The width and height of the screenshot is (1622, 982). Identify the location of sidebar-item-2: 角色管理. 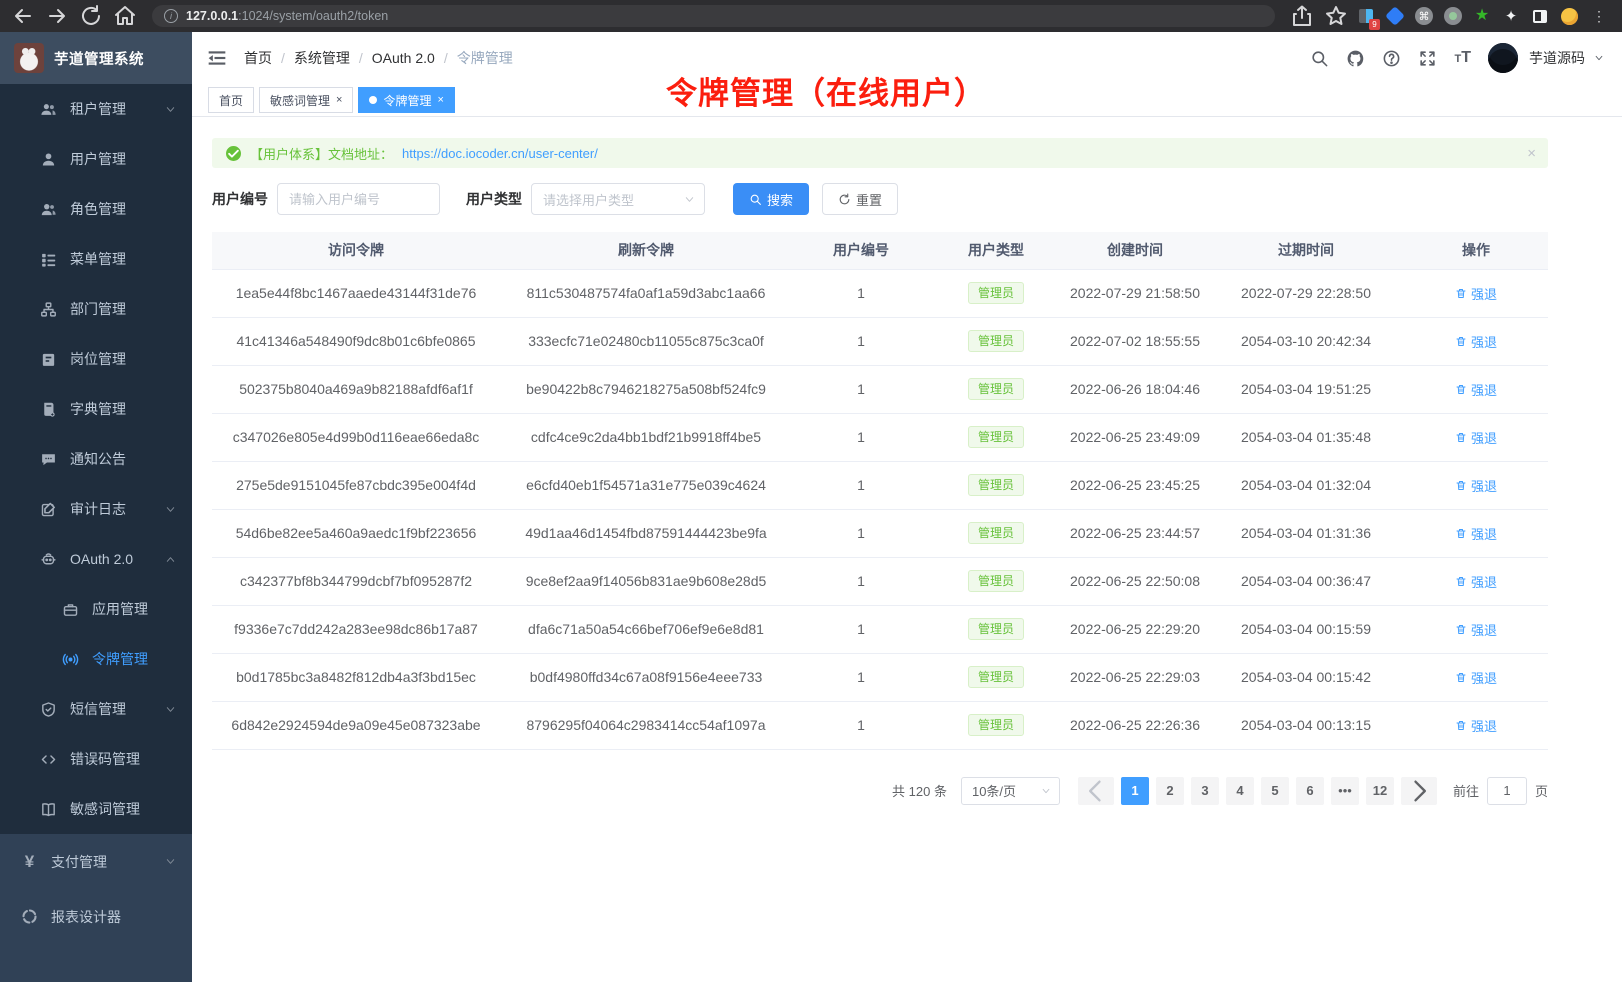
(96, 209).